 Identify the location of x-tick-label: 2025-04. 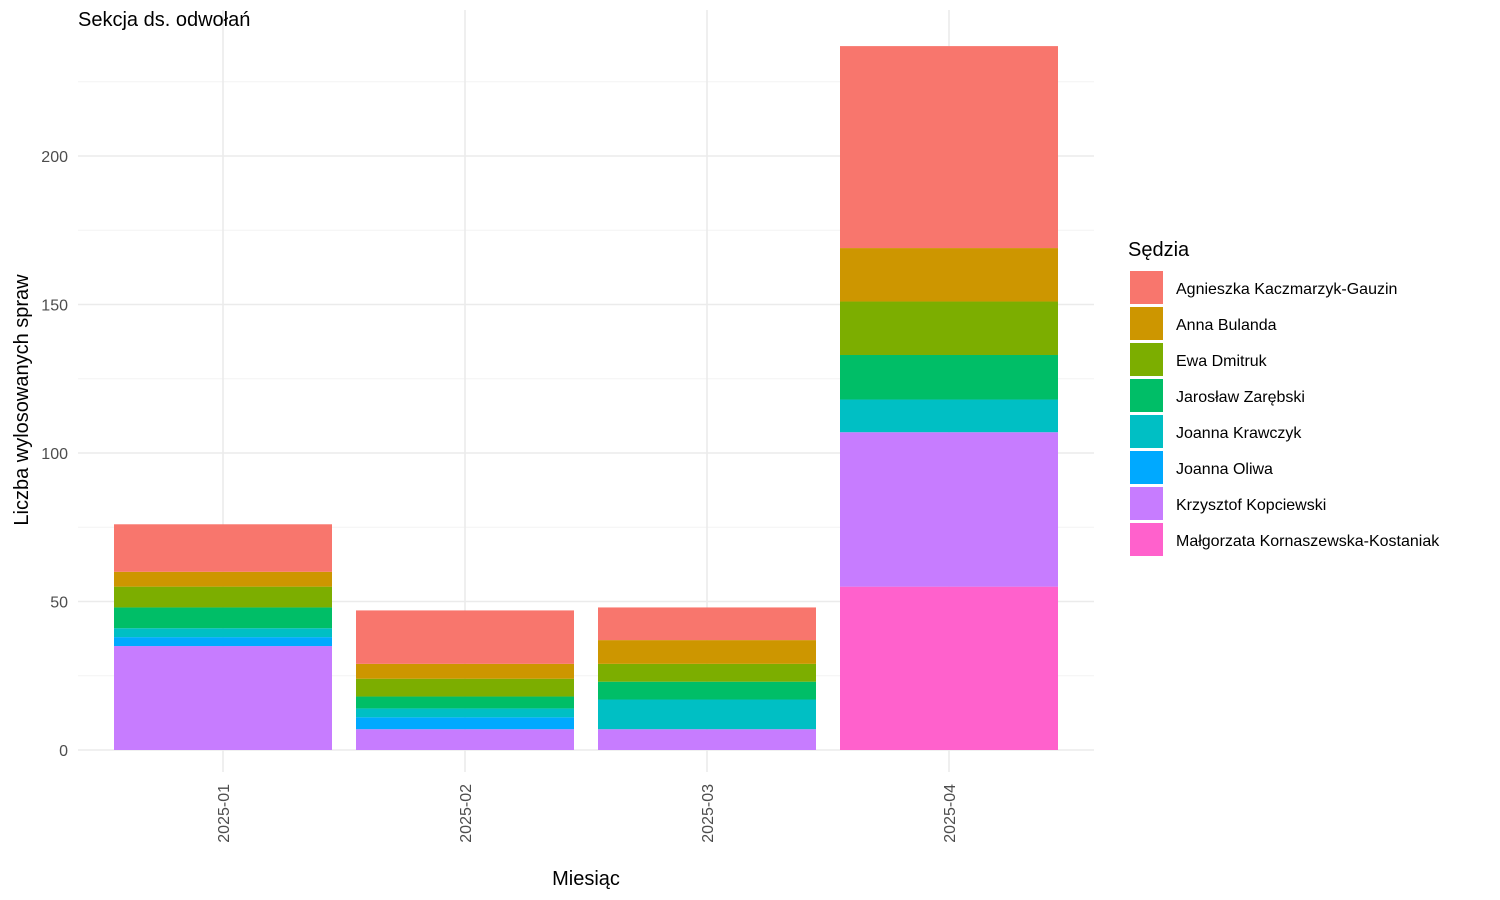
(950, 813).